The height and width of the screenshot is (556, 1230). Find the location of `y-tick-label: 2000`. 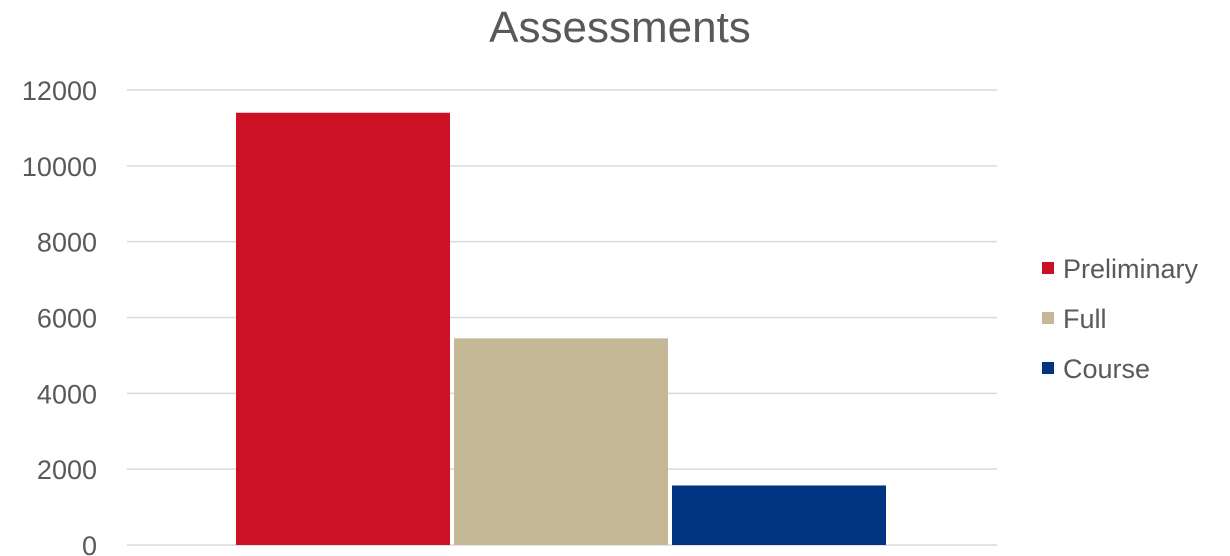

y-tick-label: 2000 is located at coordinates (67, 470).